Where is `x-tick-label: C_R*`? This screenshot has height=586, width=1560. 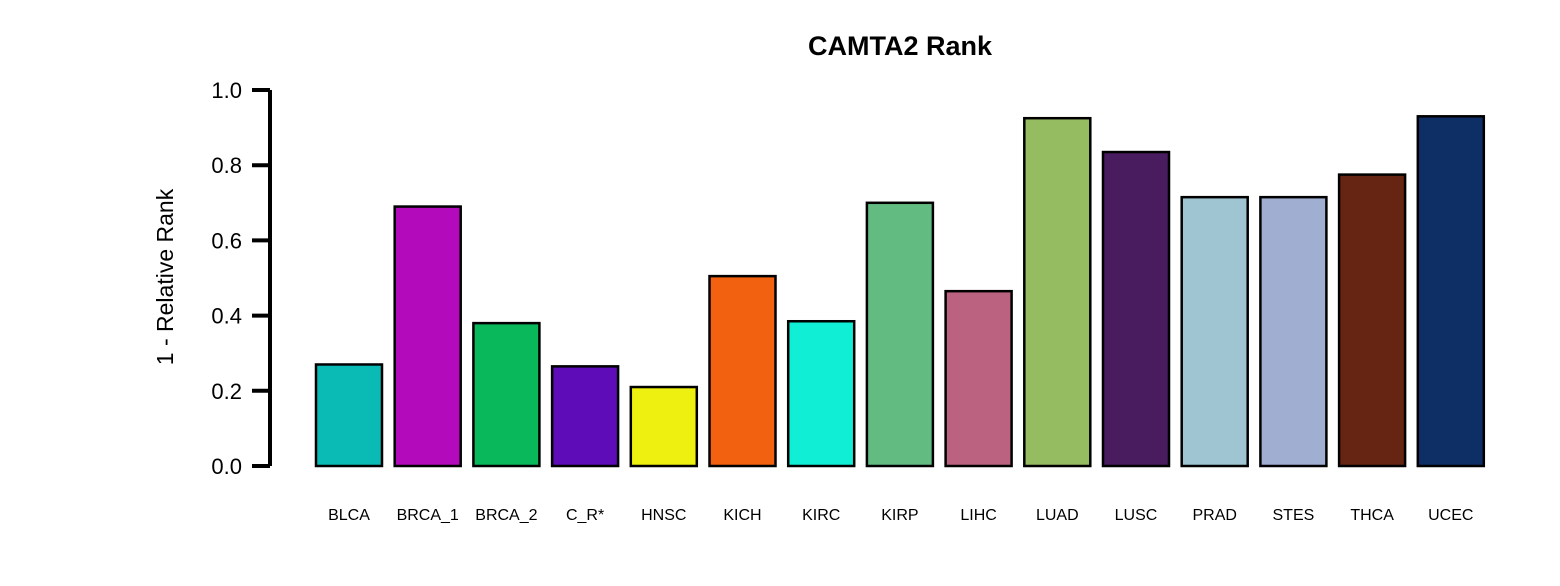
x-tick-label: C_R* is located at coordinates (585, 515).